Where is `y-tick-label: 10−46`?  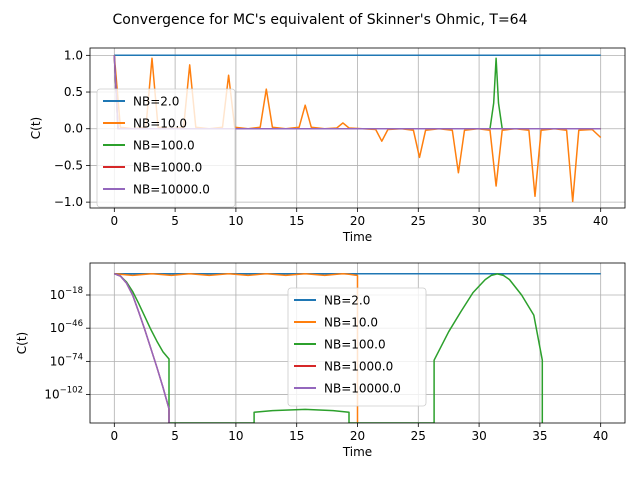 y-tick-label: 10−46 is located at coordinates (66, 327).